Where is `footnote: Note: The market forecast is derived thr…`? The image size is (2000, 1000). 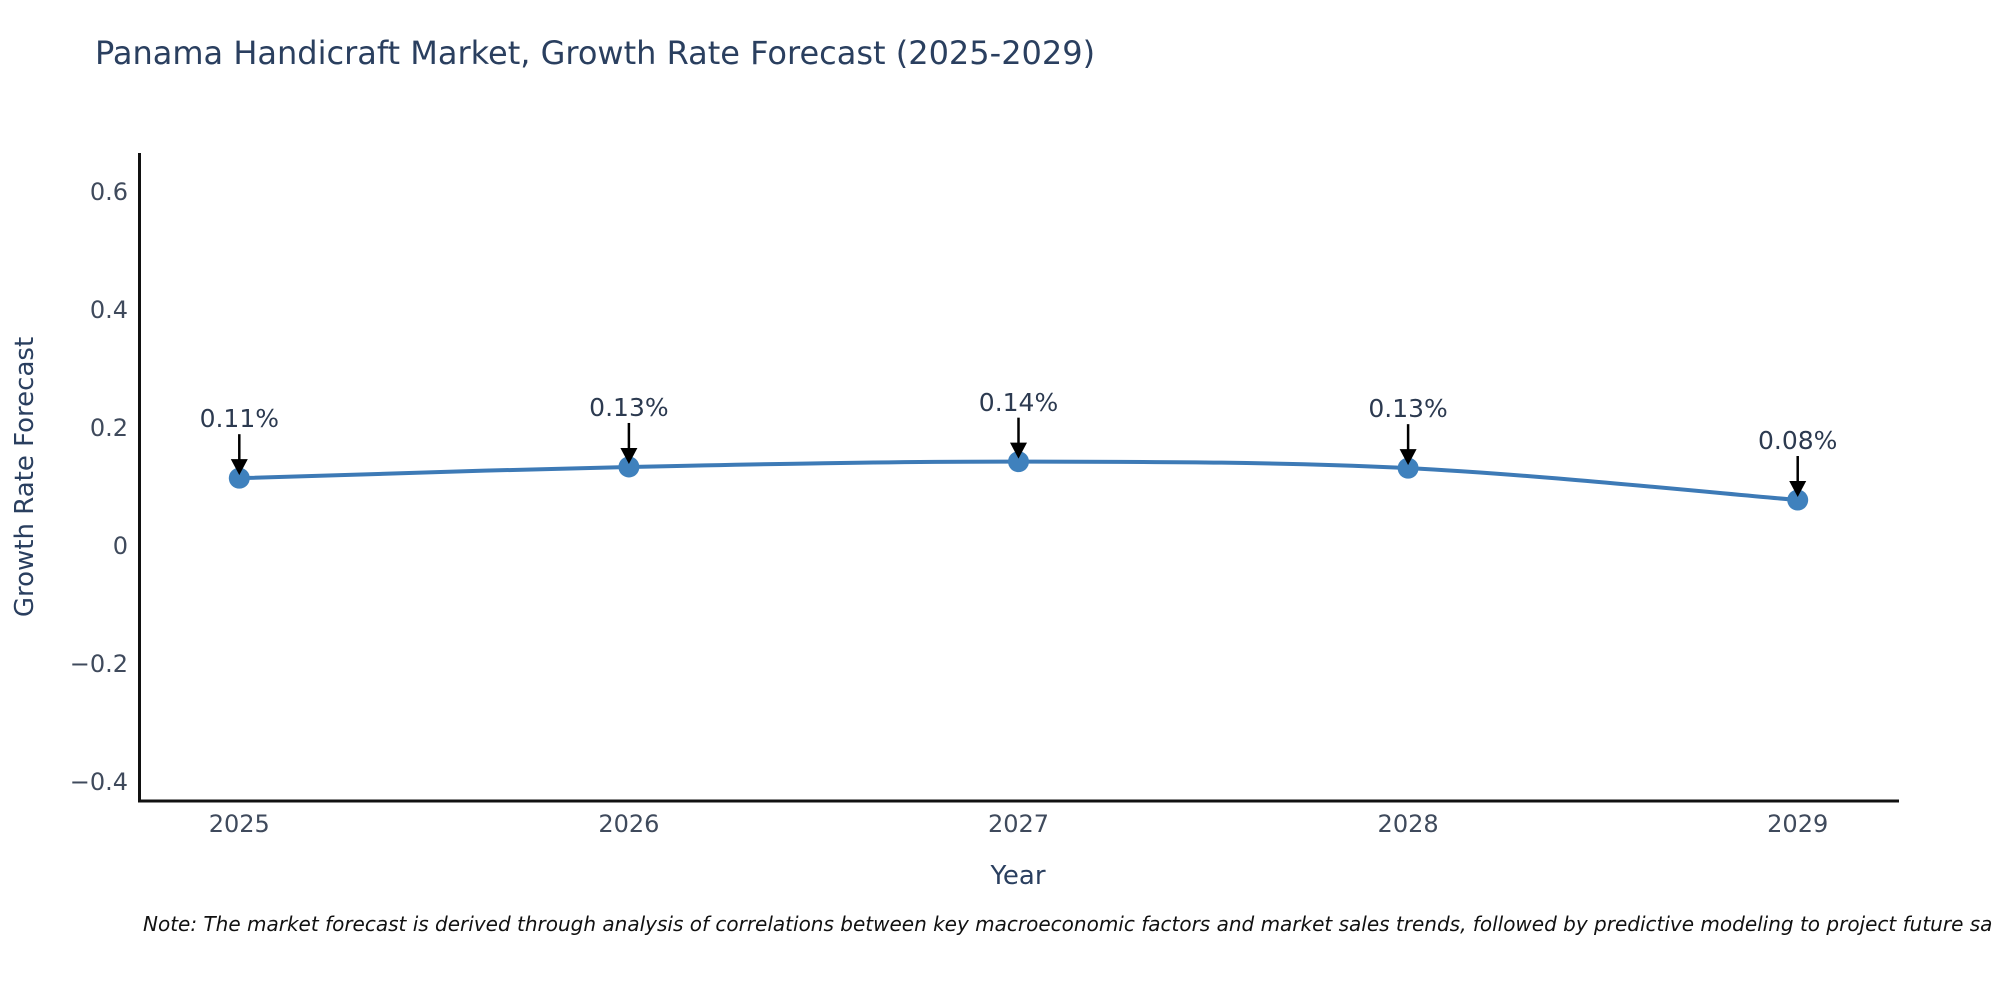
footnote: Note: The market forecast is derived thr… is located at coordinates (1068, 924).